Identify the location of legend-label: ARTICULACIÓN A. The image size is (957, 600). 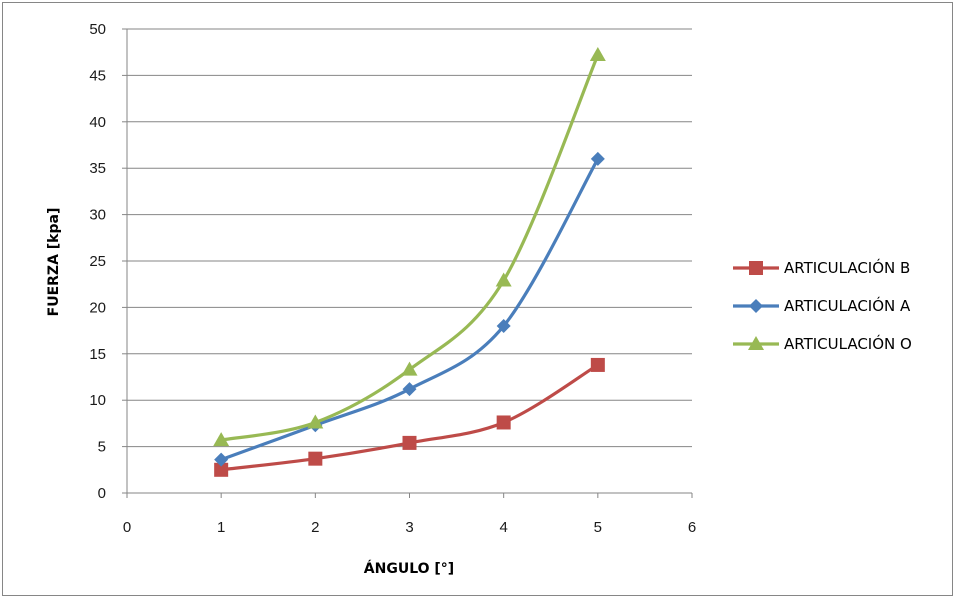
(847, 305).